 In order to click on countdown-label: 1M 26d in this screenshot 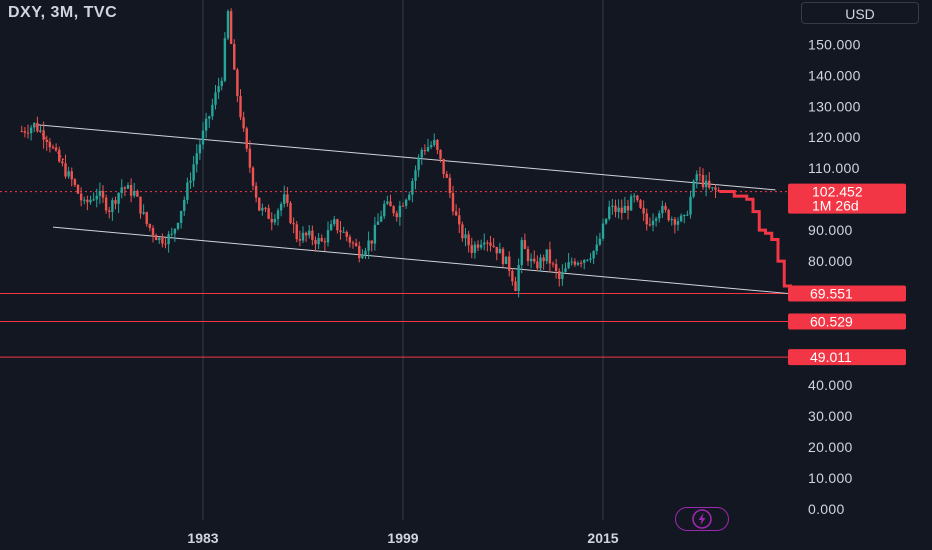, I will do `click(835, 206)`.